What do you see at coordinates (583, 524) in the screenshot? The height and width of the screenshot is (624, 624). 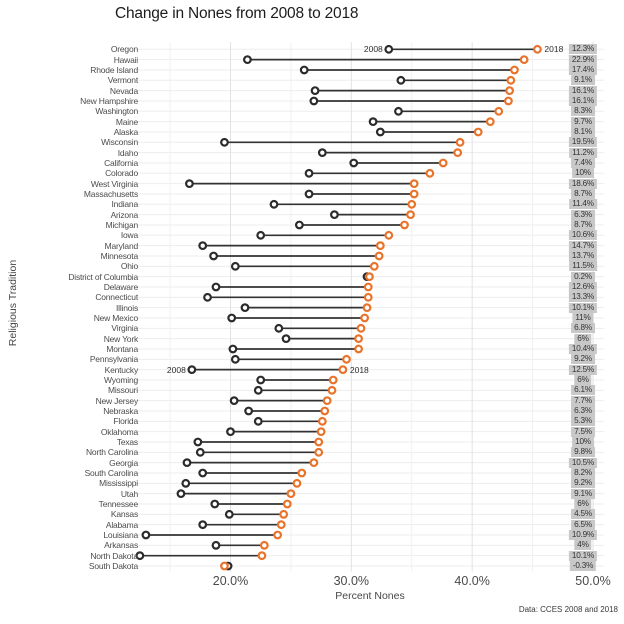 I see `change-value-Alabama: 6.5%` at bounding box center [583, 524].